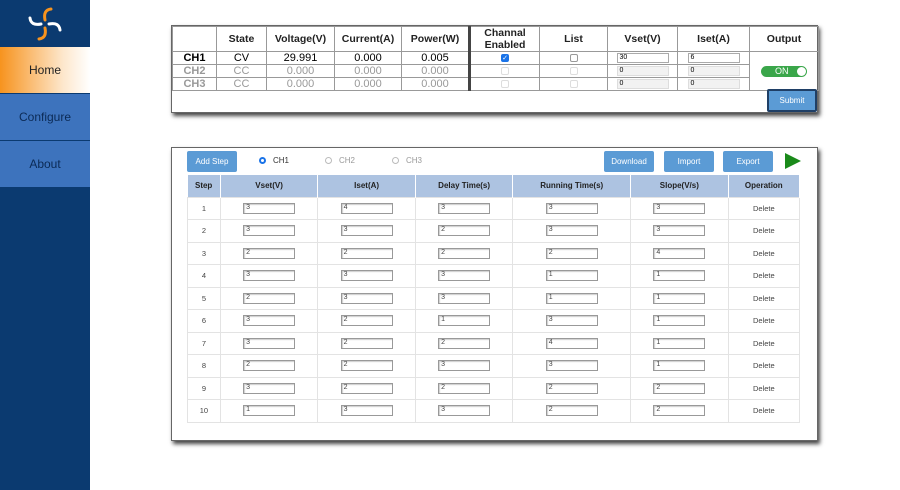 This screenshot has height=490, width=900. Describe the element at coordinates (748, 161) in the screenshot. I see `export-button: Export` at that location.